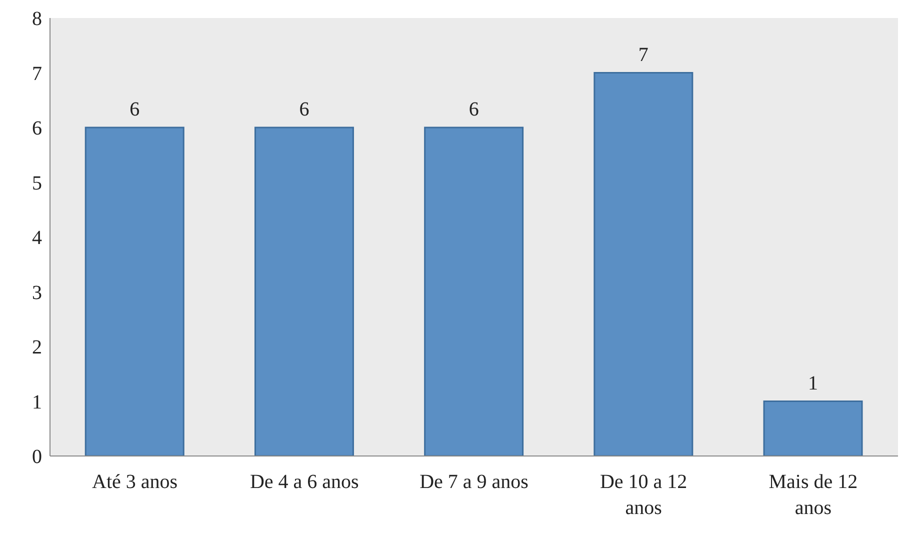  Describe the element at coordinates (37, 238) in the screenshot. I see `y-tick-label: 4` at that location.